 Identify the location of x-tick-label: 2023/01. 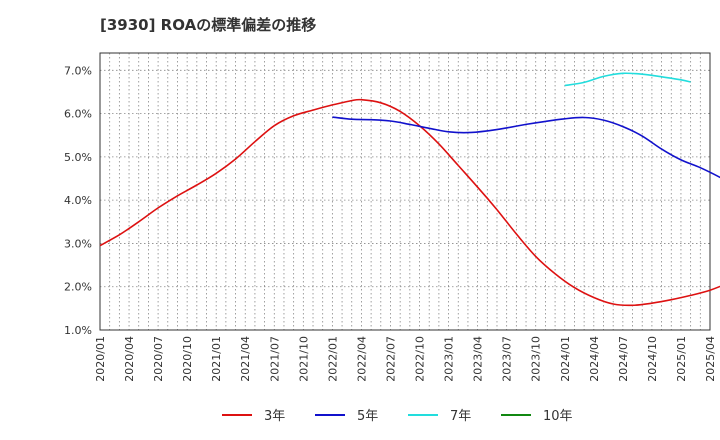
(449, 359).